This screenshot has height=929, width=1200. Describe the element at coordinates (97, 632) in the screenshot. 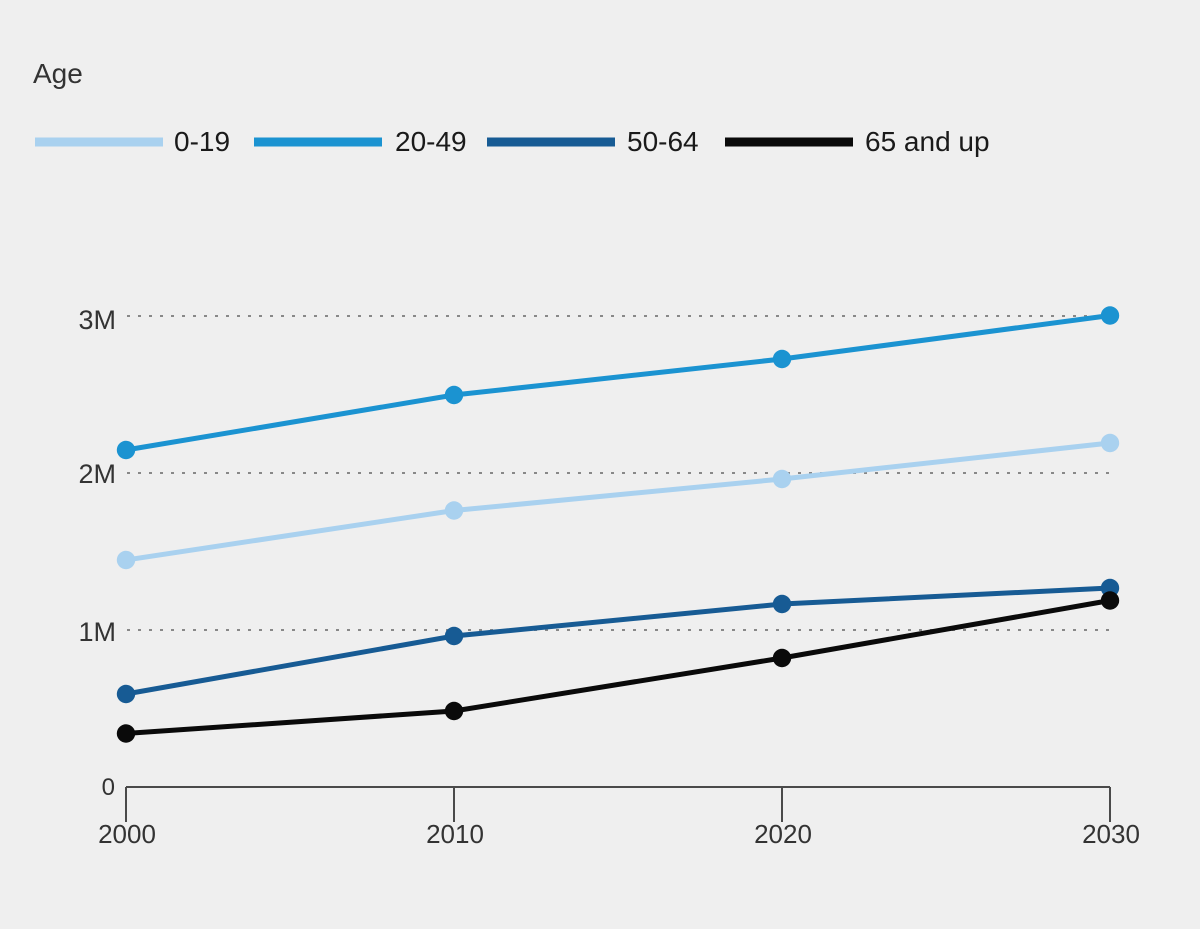

I see `svg-text: 1M` at that location.